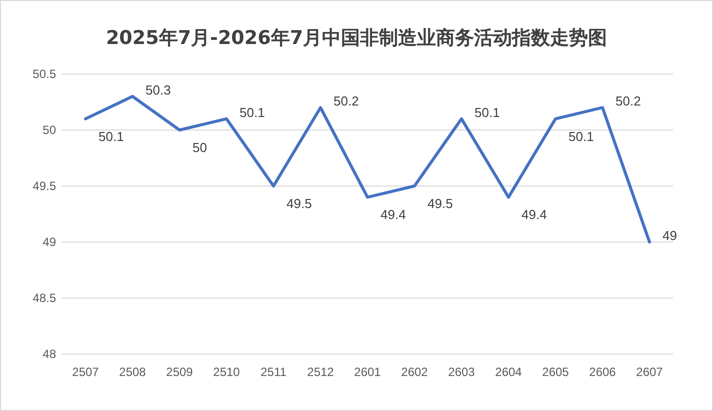 The width and height of the screenshot is (713, 411). I want to click on y-tick-label: 49.5, so click(44, 186).